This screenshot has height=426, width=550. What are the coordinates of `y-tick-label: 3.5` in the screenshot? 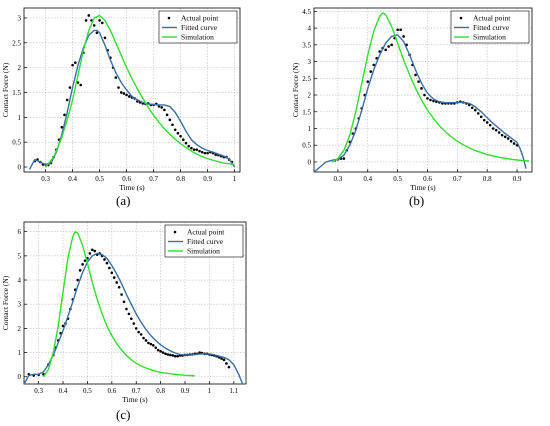 It's located at (306, 45).